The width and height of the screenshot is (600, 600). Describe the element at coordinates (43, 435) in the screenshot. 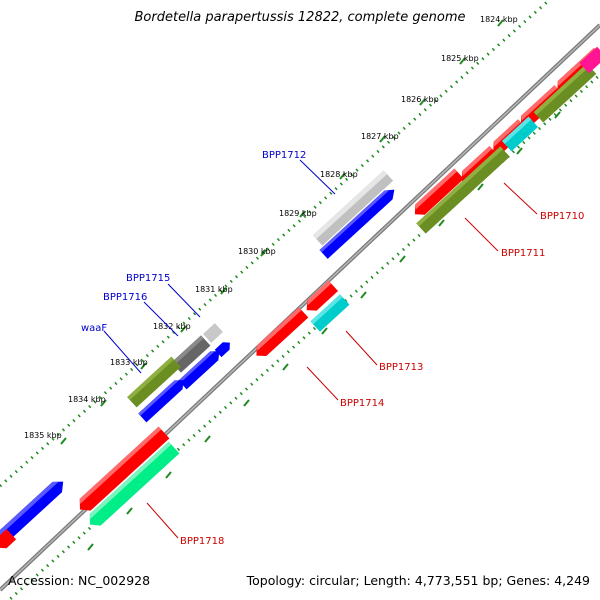

I see `tick-label-1835: 1835 kbp` at that location.